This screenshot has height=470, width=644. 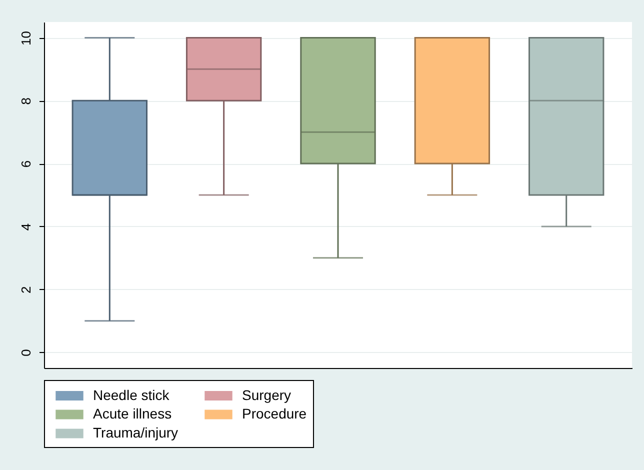 What do you see at coordinates (26, 101) in the screenshot?
I see `y-tick-label: 8` at bounding box center [26, 101].